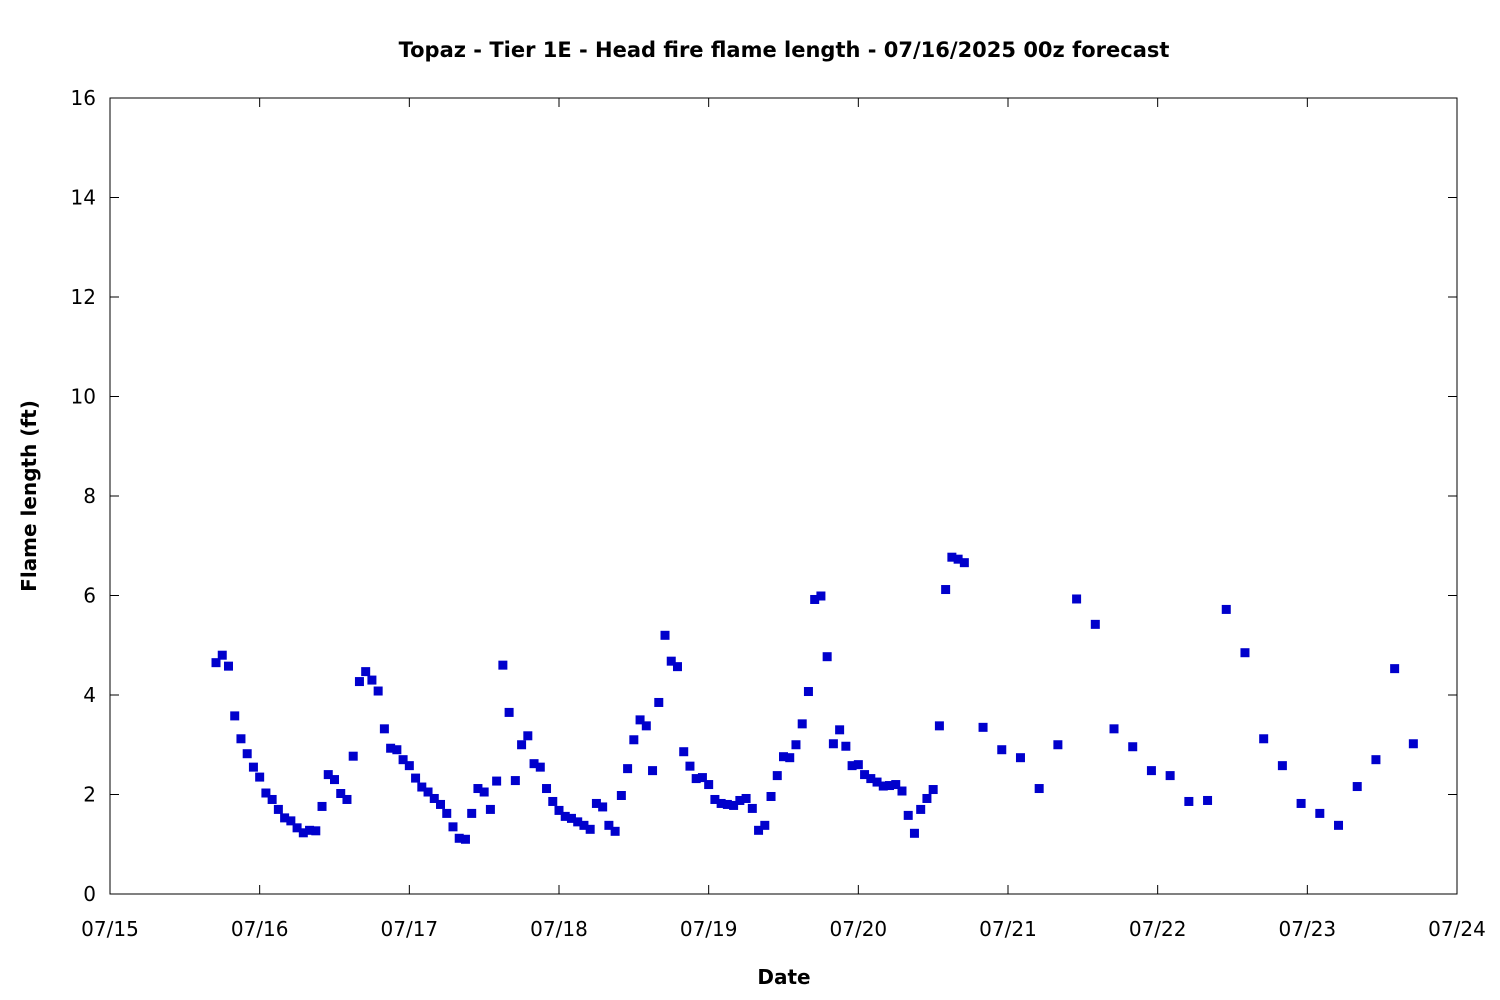 This screenshot has height=1000, width=1500. Describe the element at coordinates (1008, 929) in the screenshot. I see `x-tick-label: 07/21` at that location.